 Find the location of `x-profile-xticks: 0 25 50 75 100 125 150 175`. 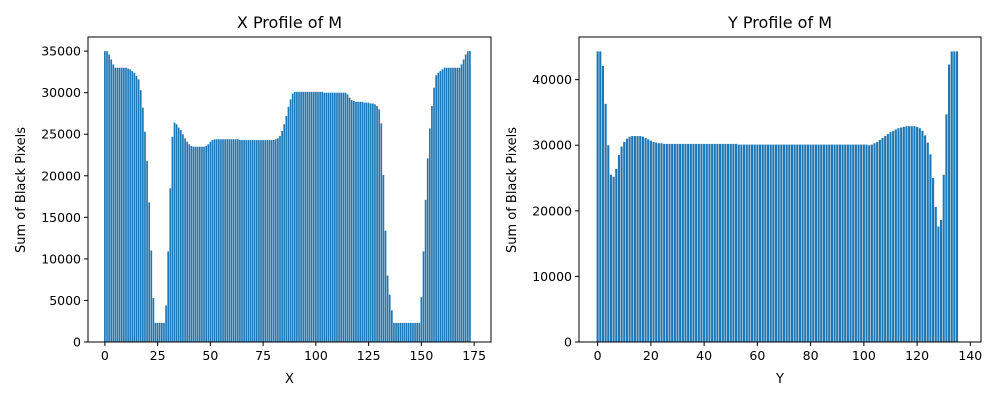

x-profile-xticks: 0 25 50 75 100 125 150 175 is located at coordinates (293, 352).